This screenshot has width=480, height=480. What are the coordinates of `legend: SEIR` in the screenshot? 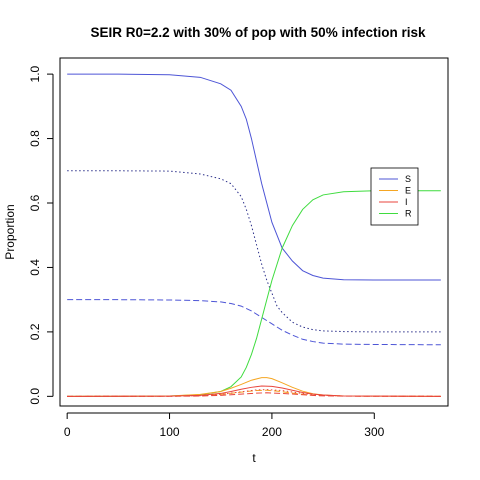 It's located at (394, 196).